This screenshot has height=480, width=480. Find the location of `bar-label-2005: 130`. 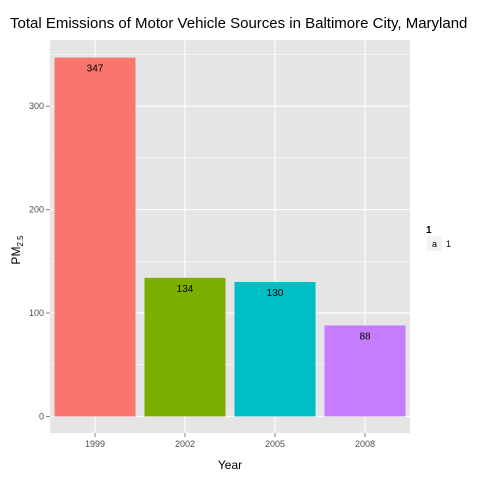

bar-label-2005: 130 is located at coordinates (275, 293).